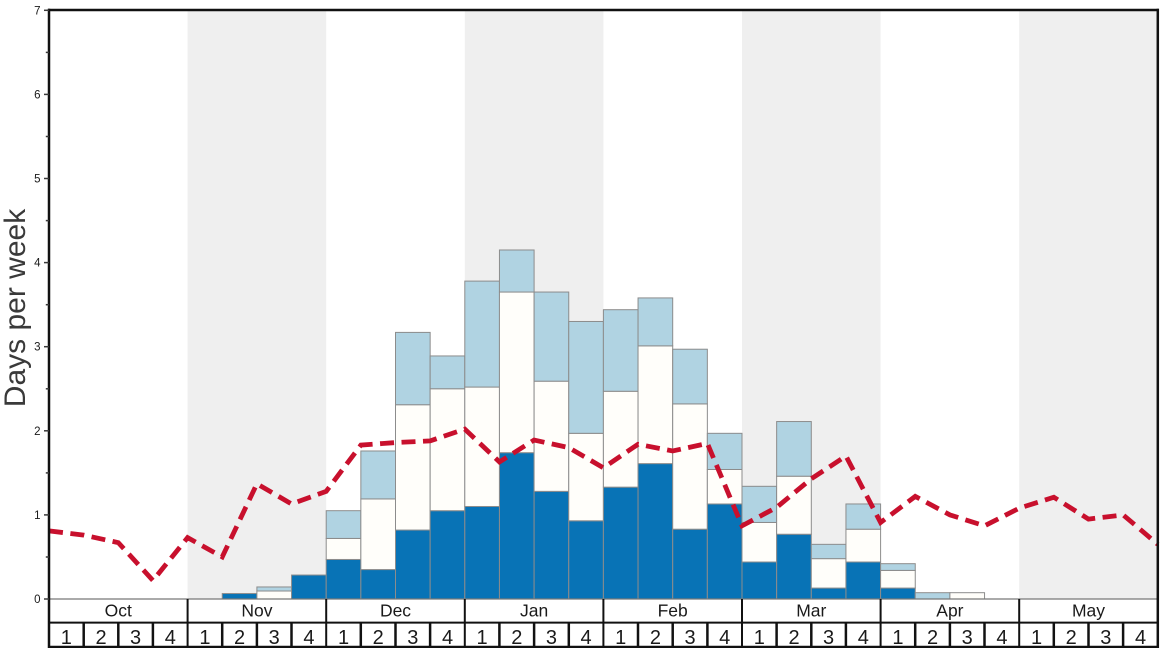 Image resolution: width=1168 pixels, height=653 pixels. Describe the element at coordinates (37, 11) in the screenshot. I see `svg-text: 7` at that location.